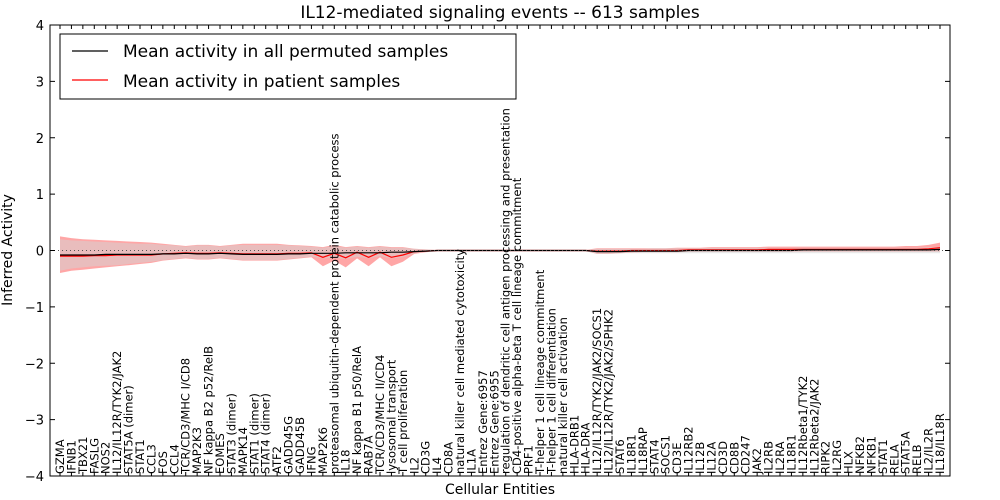 Image resolution: width=1000 pixels, height=500 pixels. Describe the element at coordinates (220, 453) in the screenshot. I see `category-label: EOMES` at that location.